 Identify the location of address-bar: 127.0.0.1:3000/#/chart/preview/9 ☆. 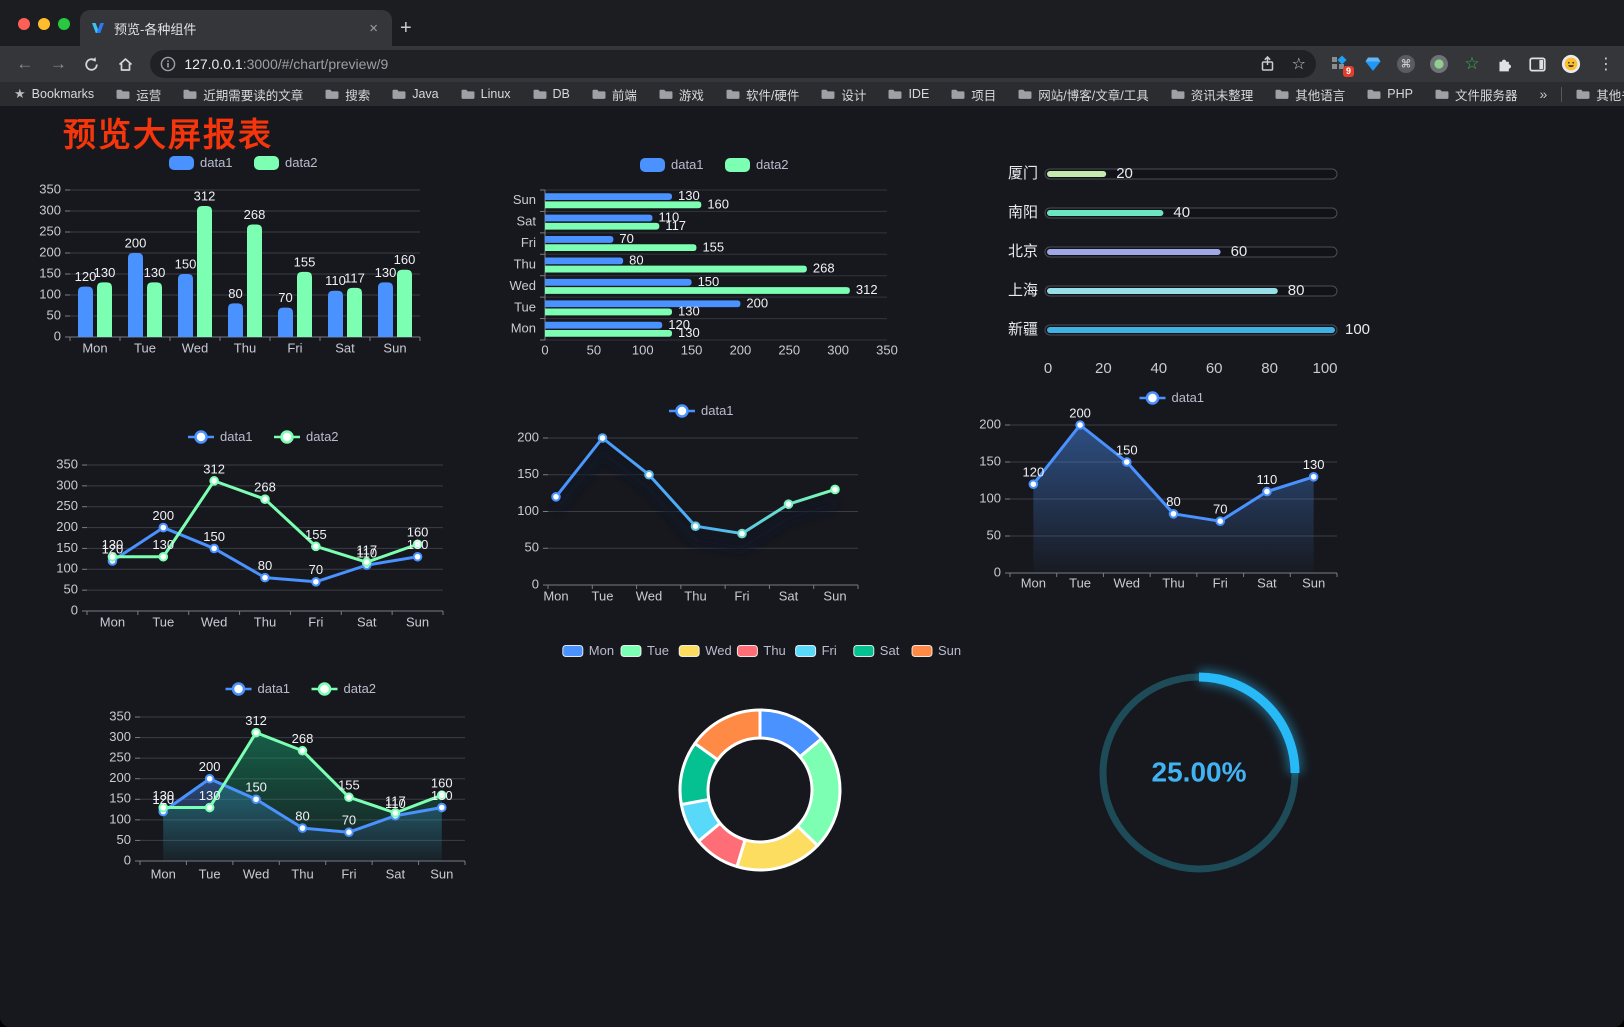
(733, 64).